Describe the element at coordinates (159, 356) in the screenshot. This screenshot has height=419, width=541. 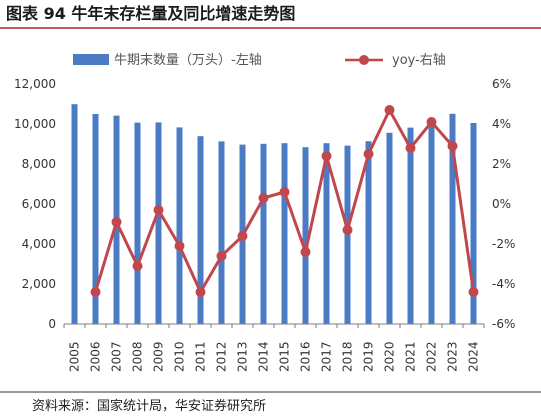
I see `x-tick-label: 2009` at that location.